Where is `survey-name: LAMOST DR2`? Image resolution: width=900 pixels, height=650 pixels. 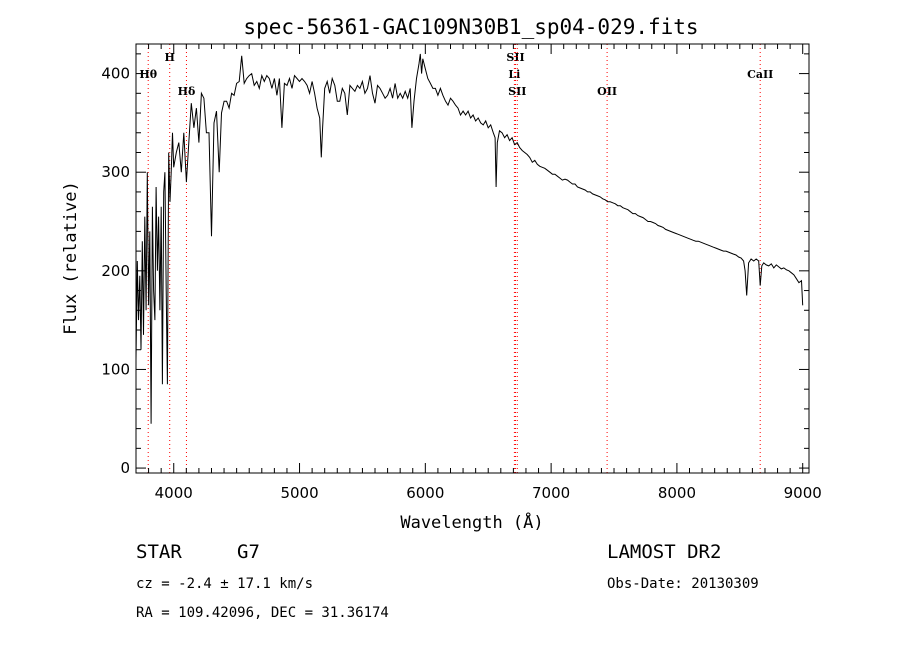 survey-name: LAMOST DR2 is located at coordinates (664, 552).